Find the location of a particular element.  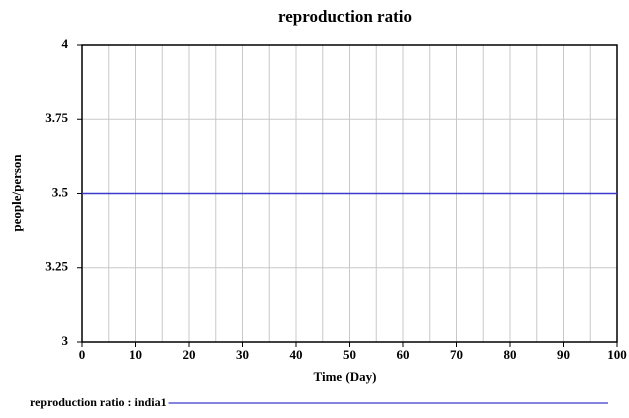

y-tick-label: 3.75 is located at coordinates (56, 117).